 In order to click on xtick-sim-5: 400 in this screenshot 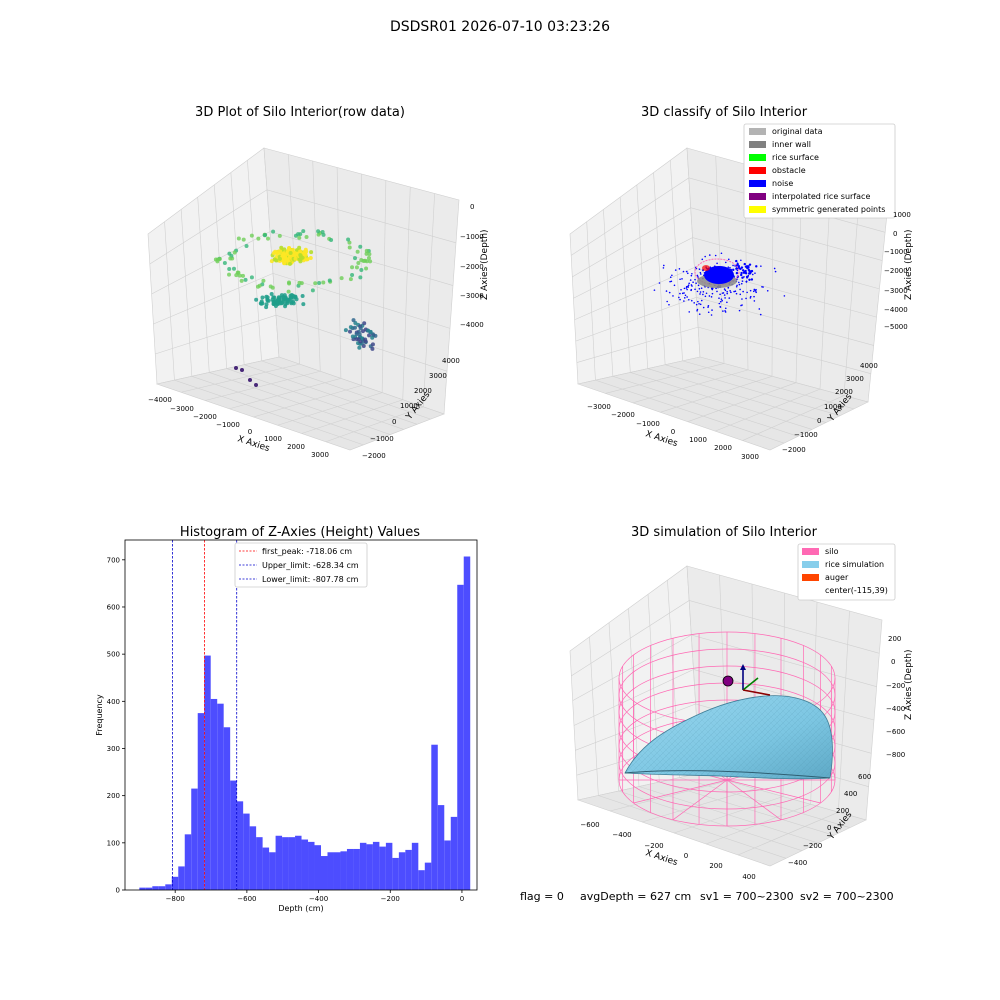, I will do `click(748, 877)`.